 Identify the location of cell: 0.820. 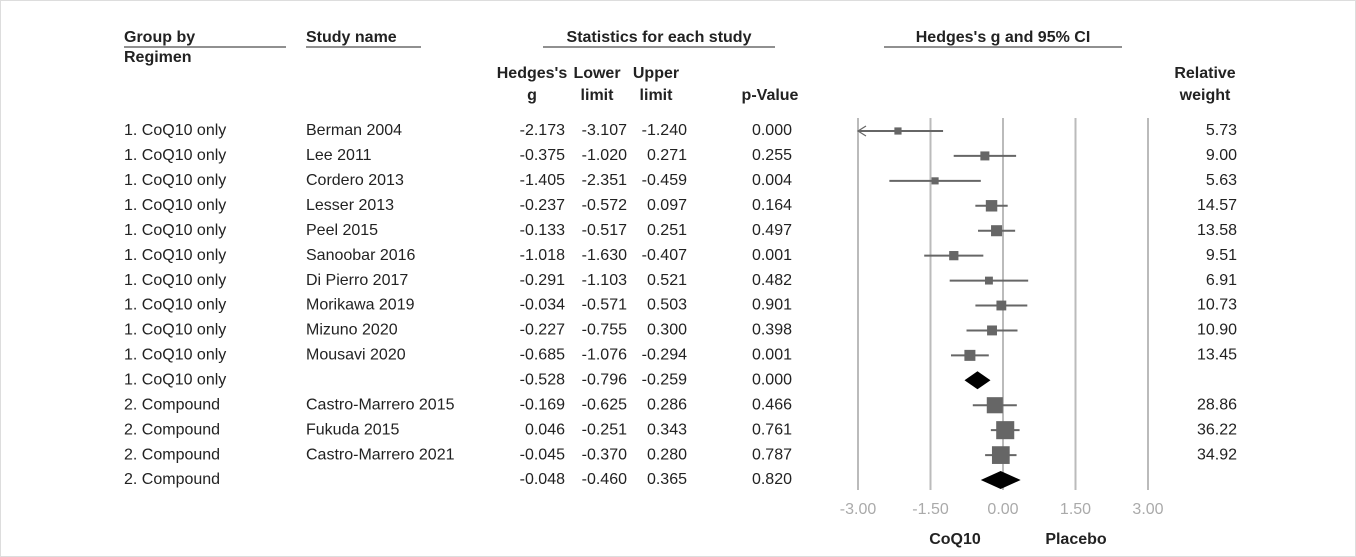
(772, 479).